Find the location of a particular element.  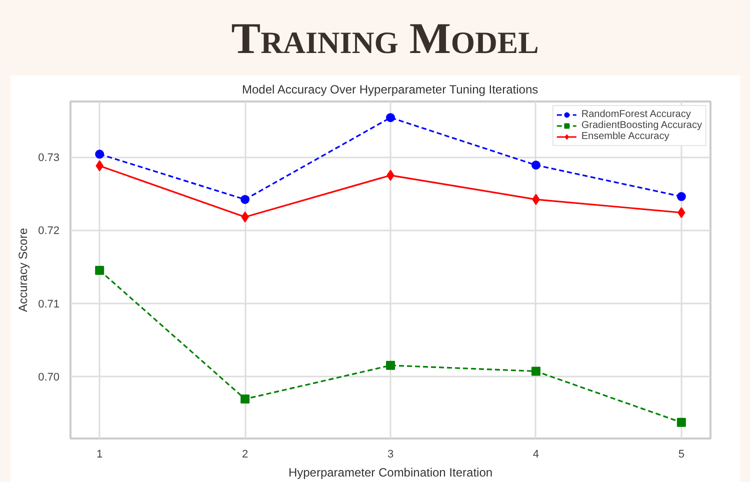

legend-label: Ensemble Accuracy is located at coordinates (625, 136).